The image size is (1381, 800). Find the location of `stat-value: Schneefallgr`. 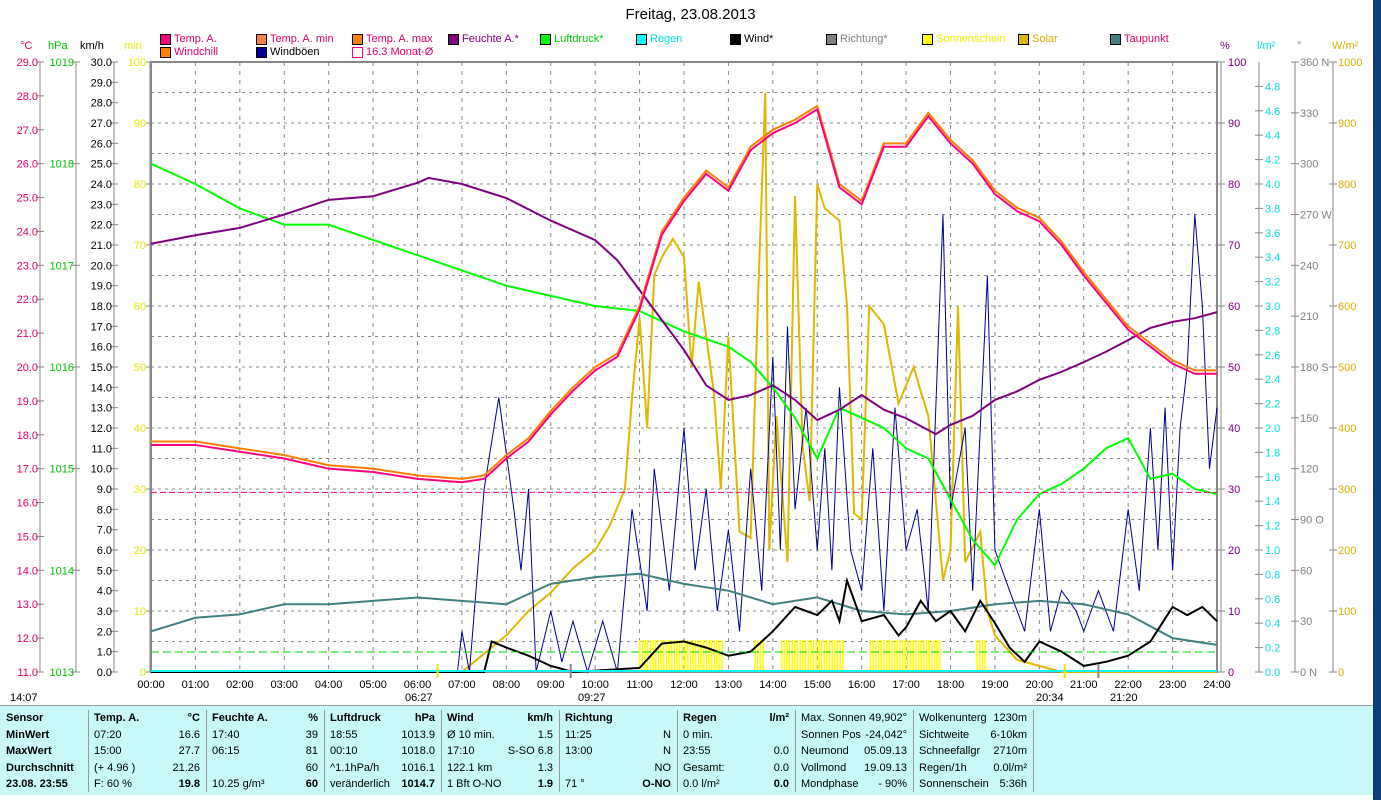

stat-value: Schneefallgr is located at coordinates (950, 751).